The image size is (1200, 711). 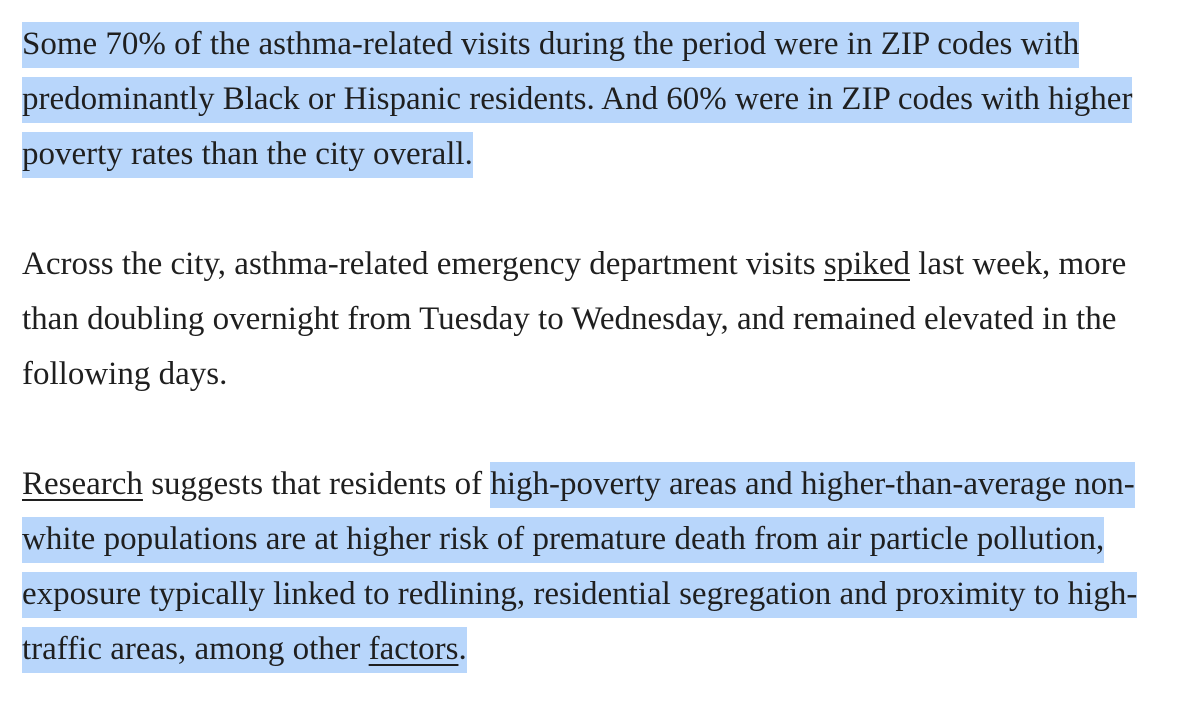 What do you see at coordinates (413, 649) in the screenshot?
I see `factors-link: factors` at bounding box center [413, 649].